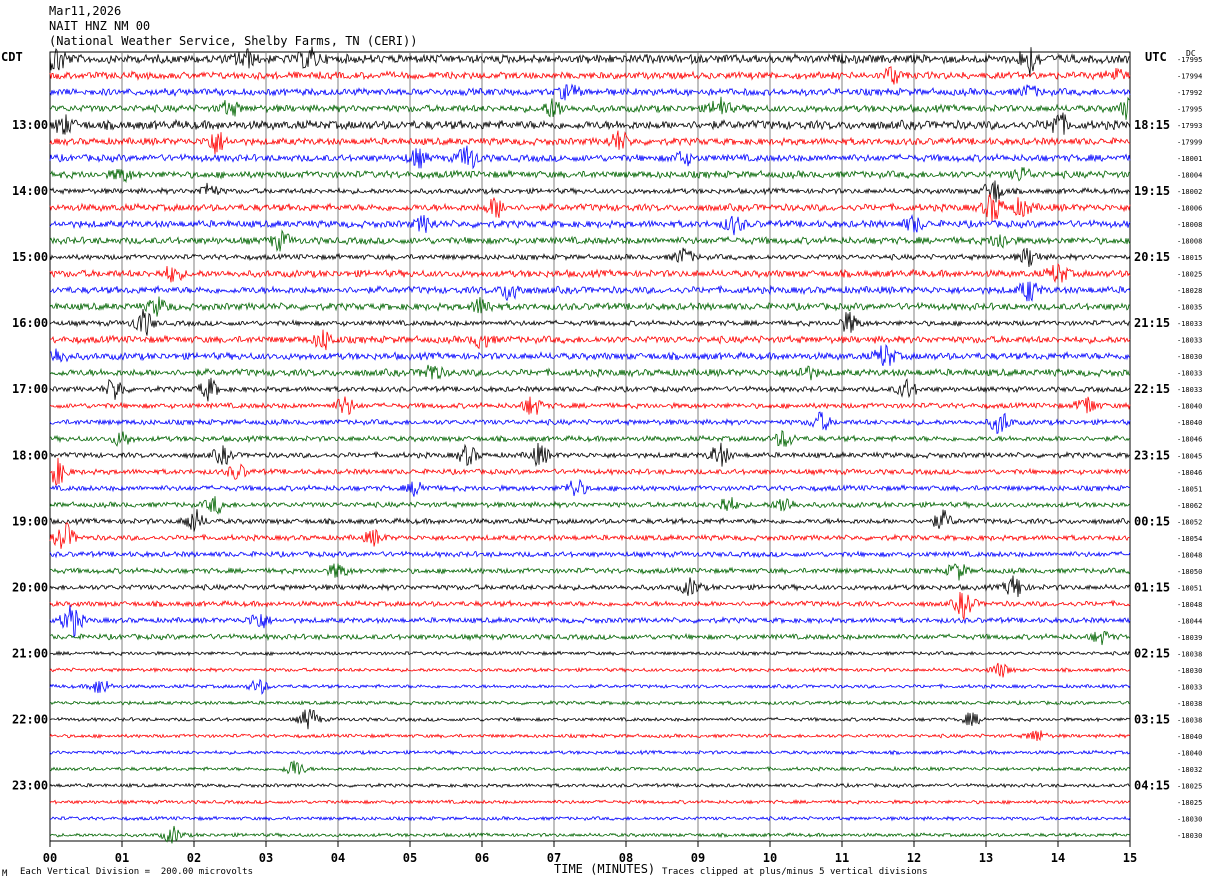 This screenshot has height=886, width=1210. What do you see at coordinates (30, 125) in the screenshot?
I see `left-time-label: 13:00` at bounding box center [30, 125].